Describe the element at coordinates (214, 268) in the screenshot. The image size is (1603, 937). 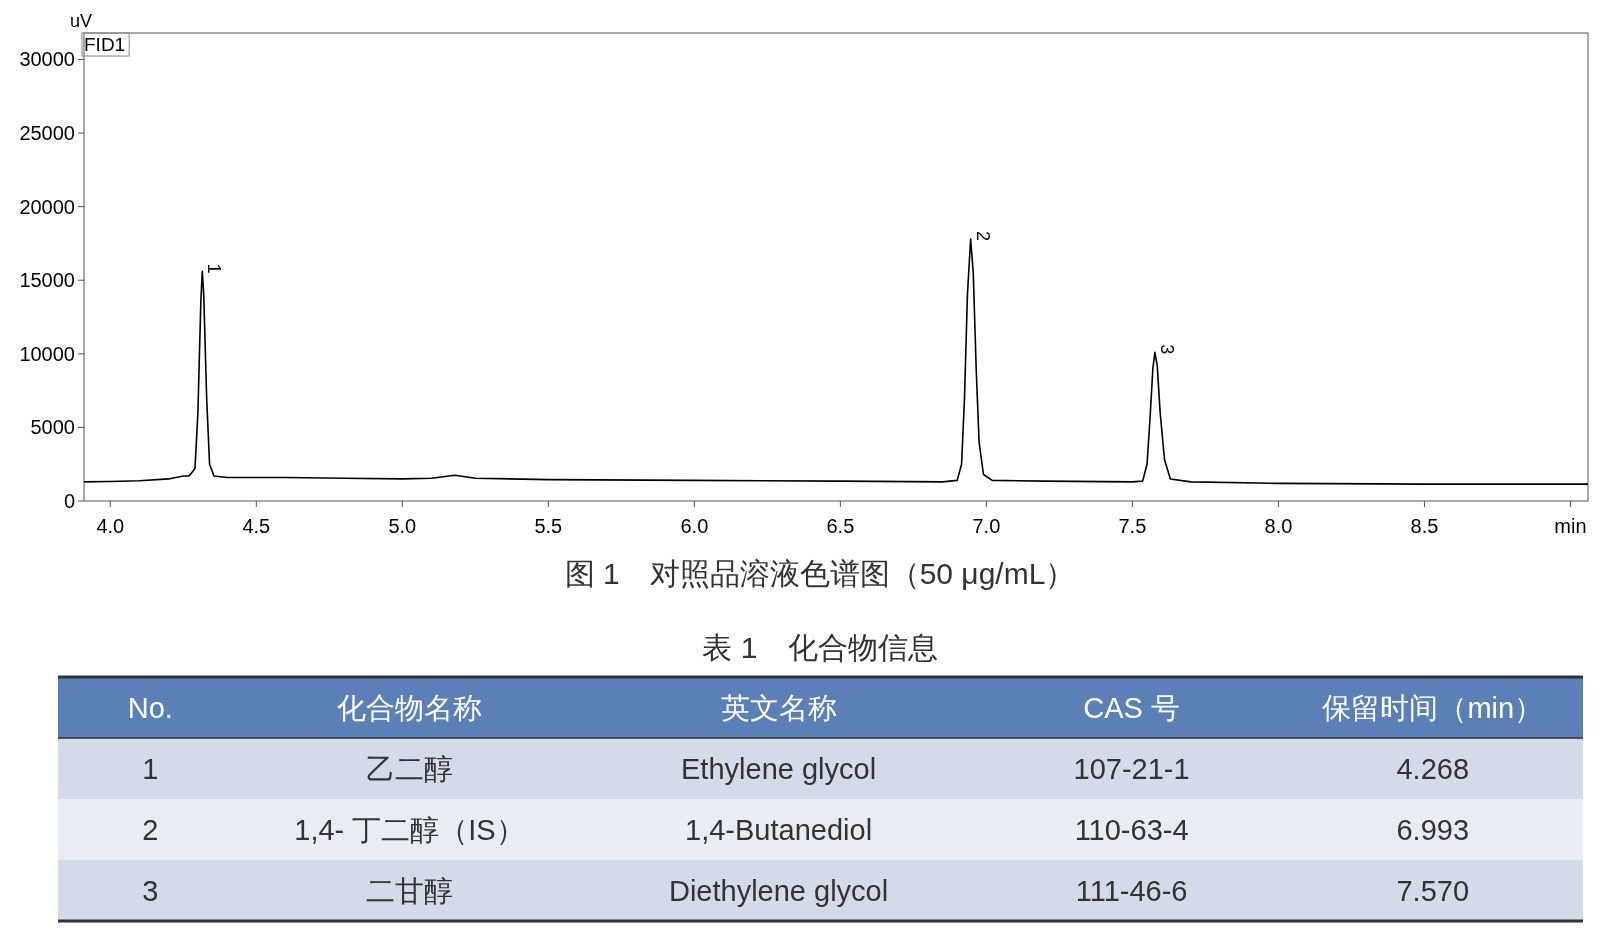
I see `annotation: 1` at that location.